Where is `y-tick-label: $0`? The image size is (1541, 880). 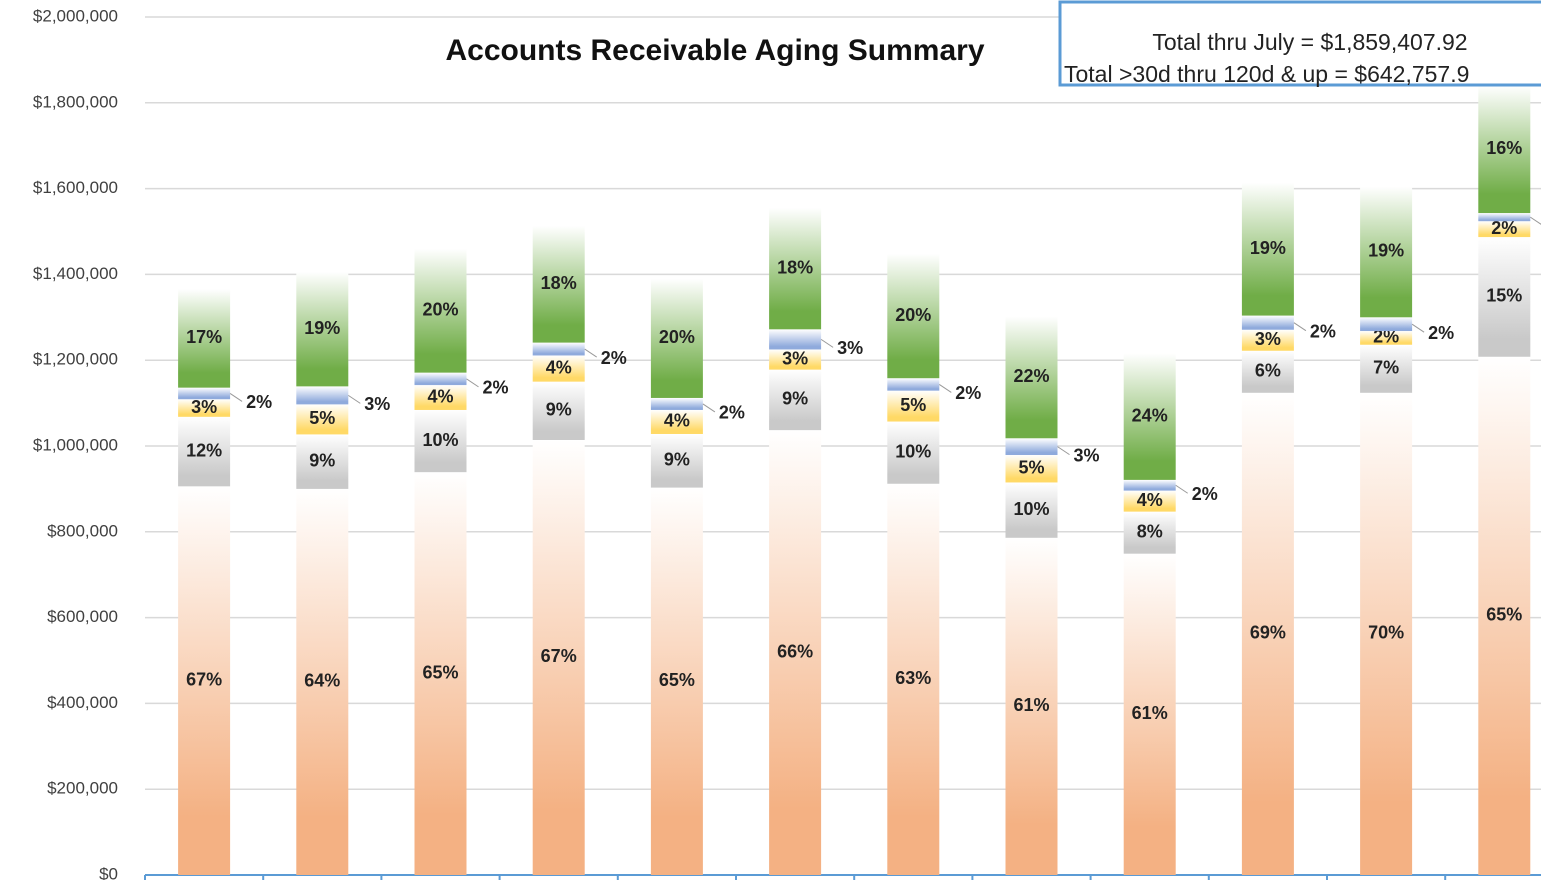
y-tick-label: $0 is located at coordinates (108, 872).